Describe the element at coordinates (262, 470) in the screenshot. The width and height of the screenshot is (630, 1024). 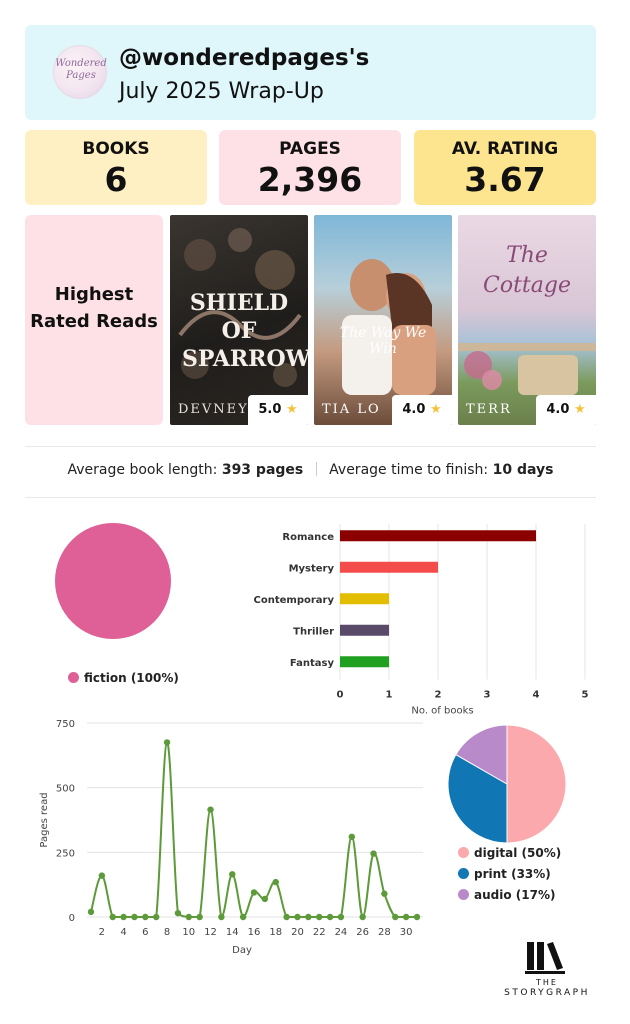
I see `avg-length-value: 393 pages` at that location.